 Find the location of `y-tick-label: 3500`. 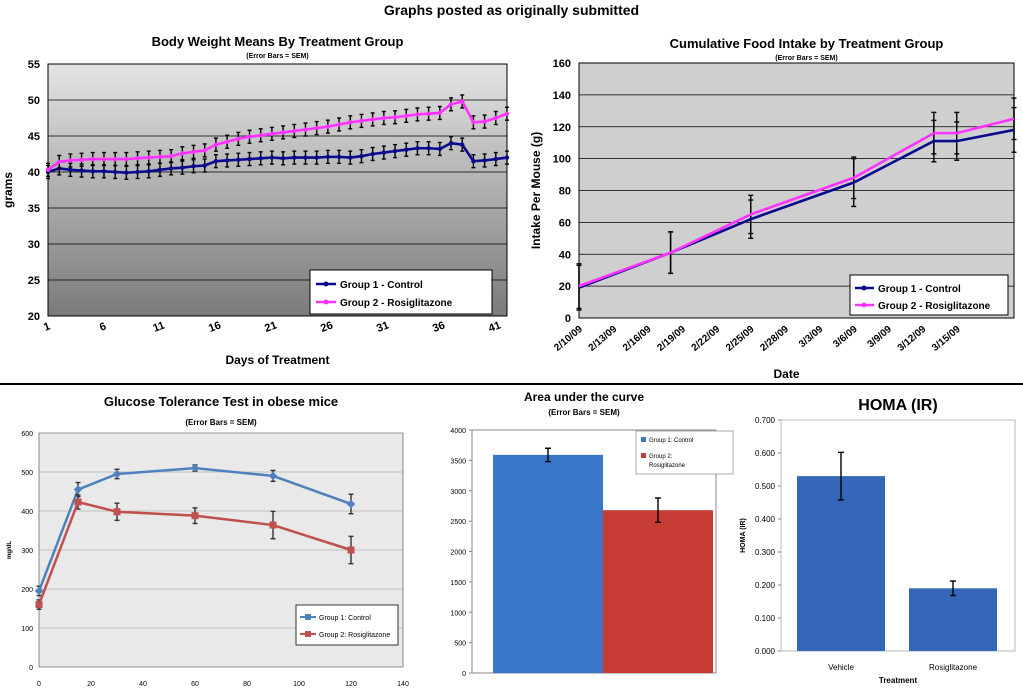

y-tick-label: 3500 is located at coordinates (458, 461).